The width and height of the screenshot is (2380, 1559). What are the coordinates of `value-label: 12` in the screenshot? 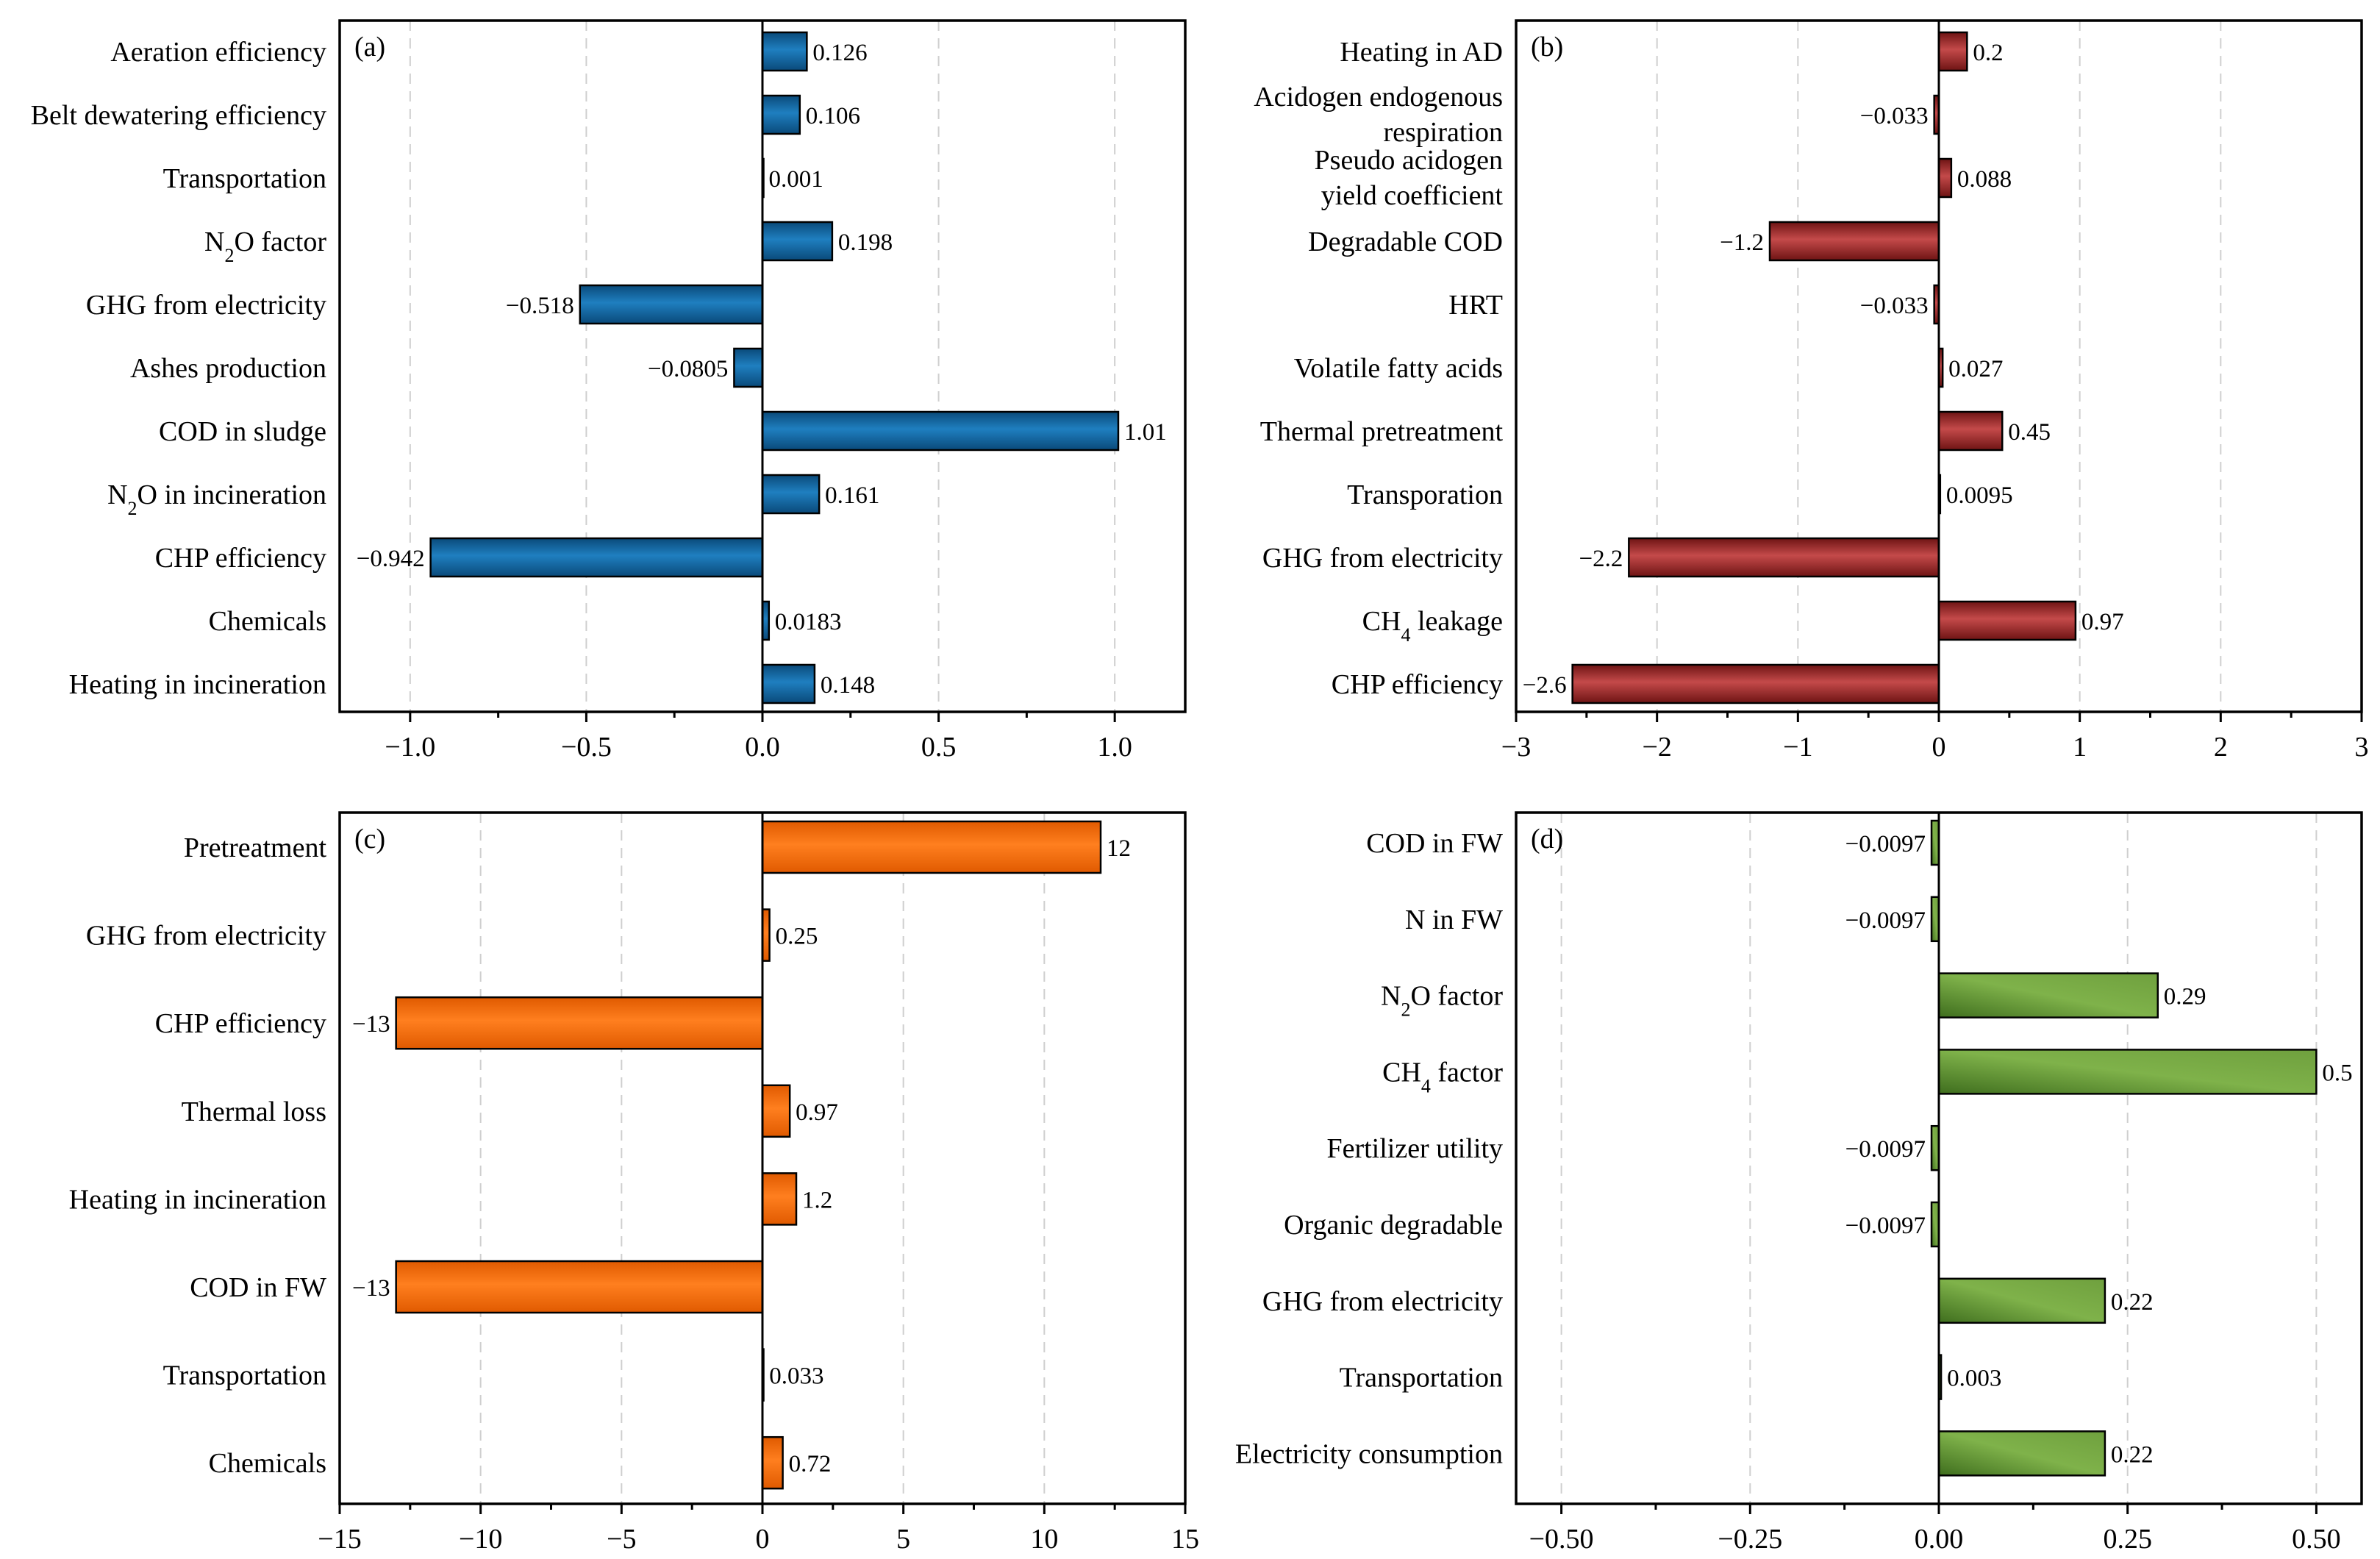 It's located at (1119, 849).